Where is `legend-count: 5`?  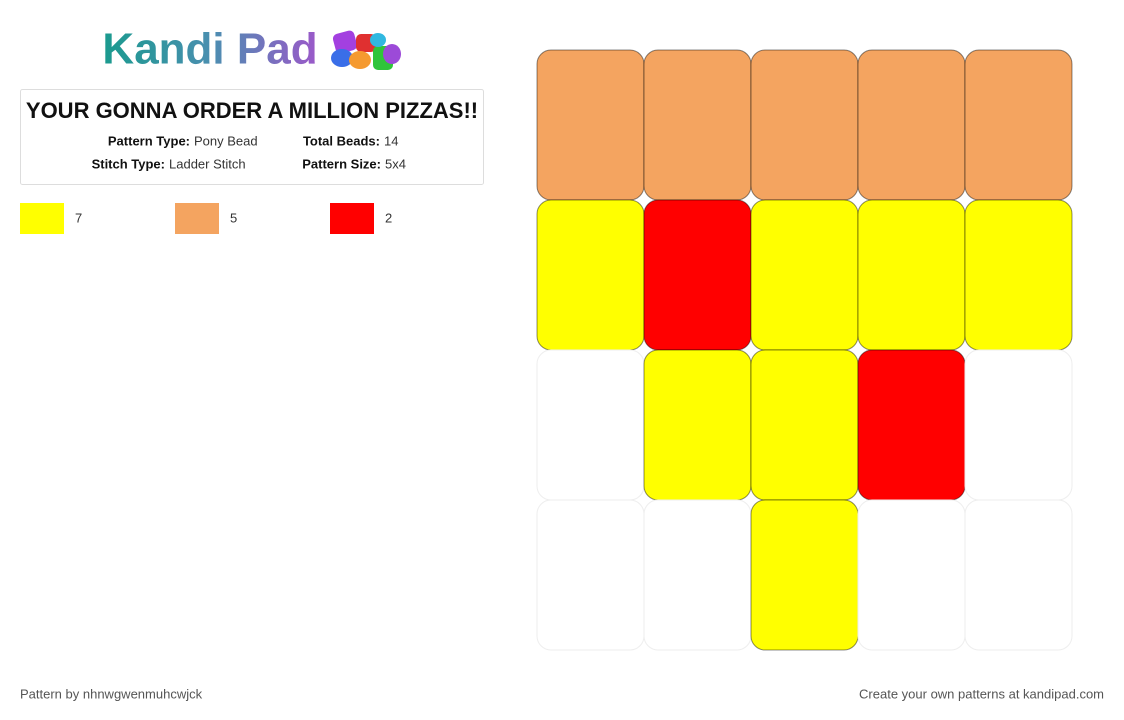
legend-count: 5 is located at coordinates (233, 217).